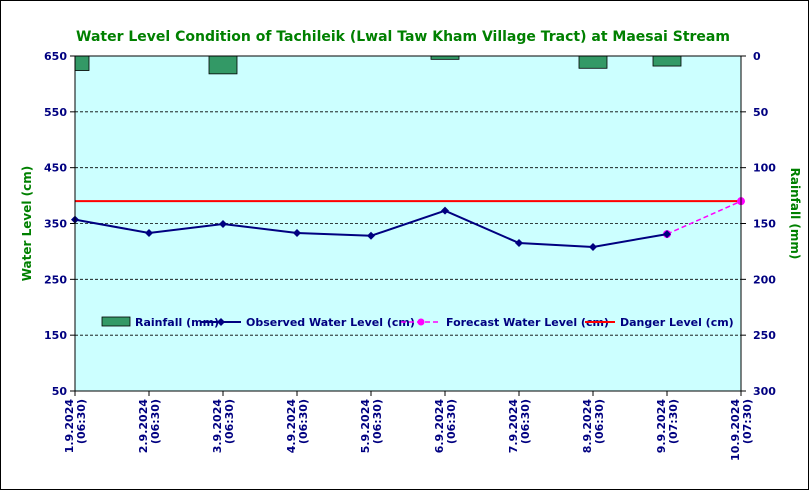  What do you see at coordinates (149, 426) in the screenshot?
I see `x-tick-label: 2.9.2024(06:30)` at bounding box center [149, 426].